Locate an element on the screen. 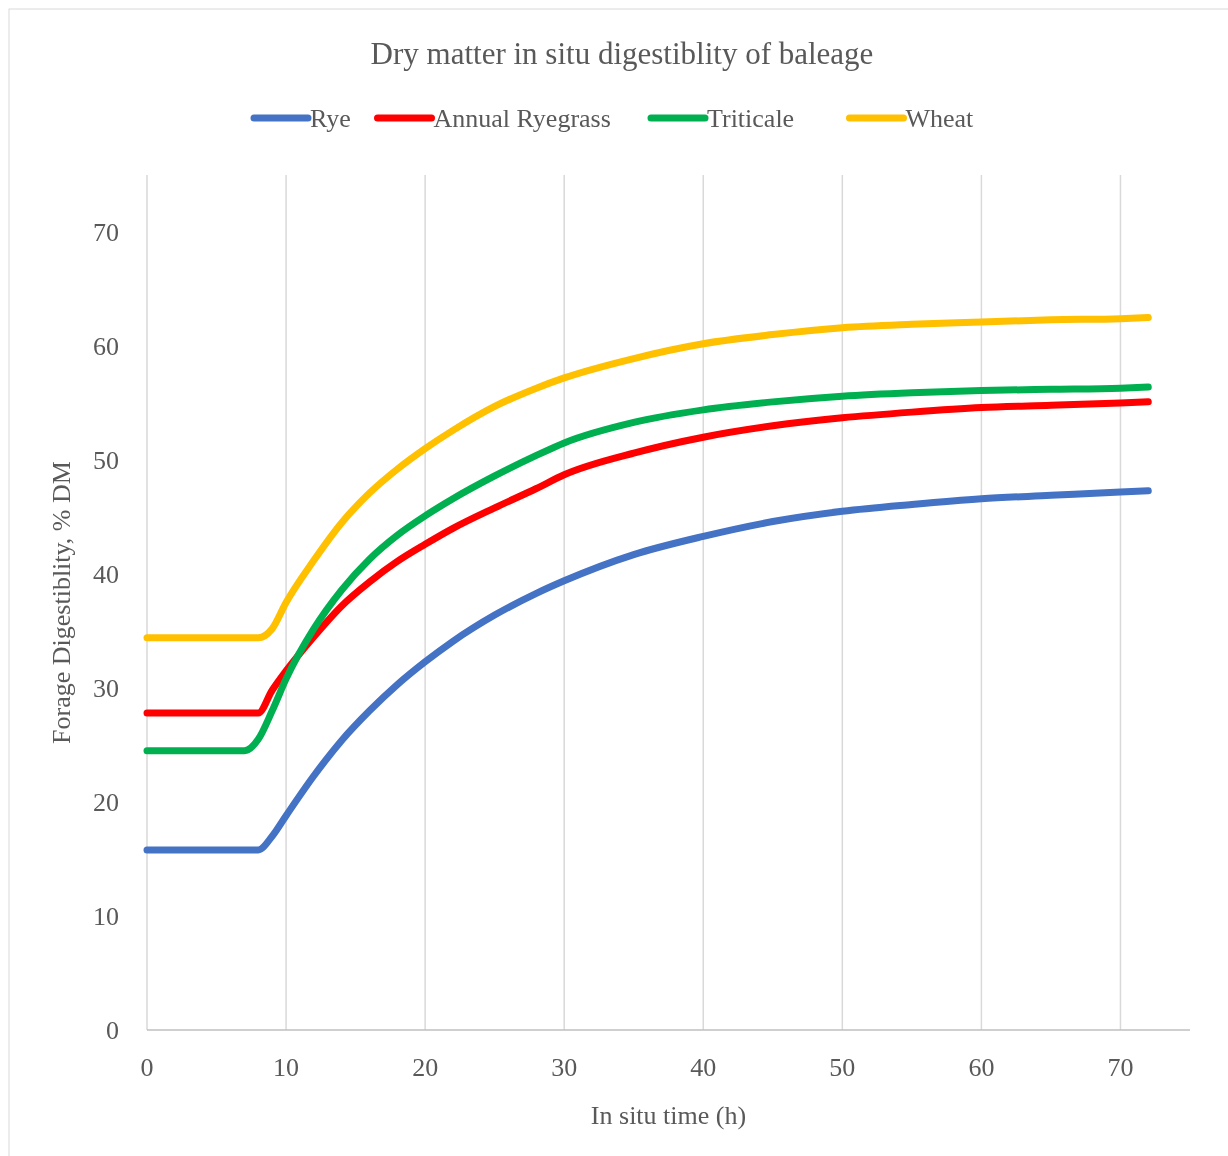  legend-label: Annual Ryegrass is located at coordinates (522, 118).